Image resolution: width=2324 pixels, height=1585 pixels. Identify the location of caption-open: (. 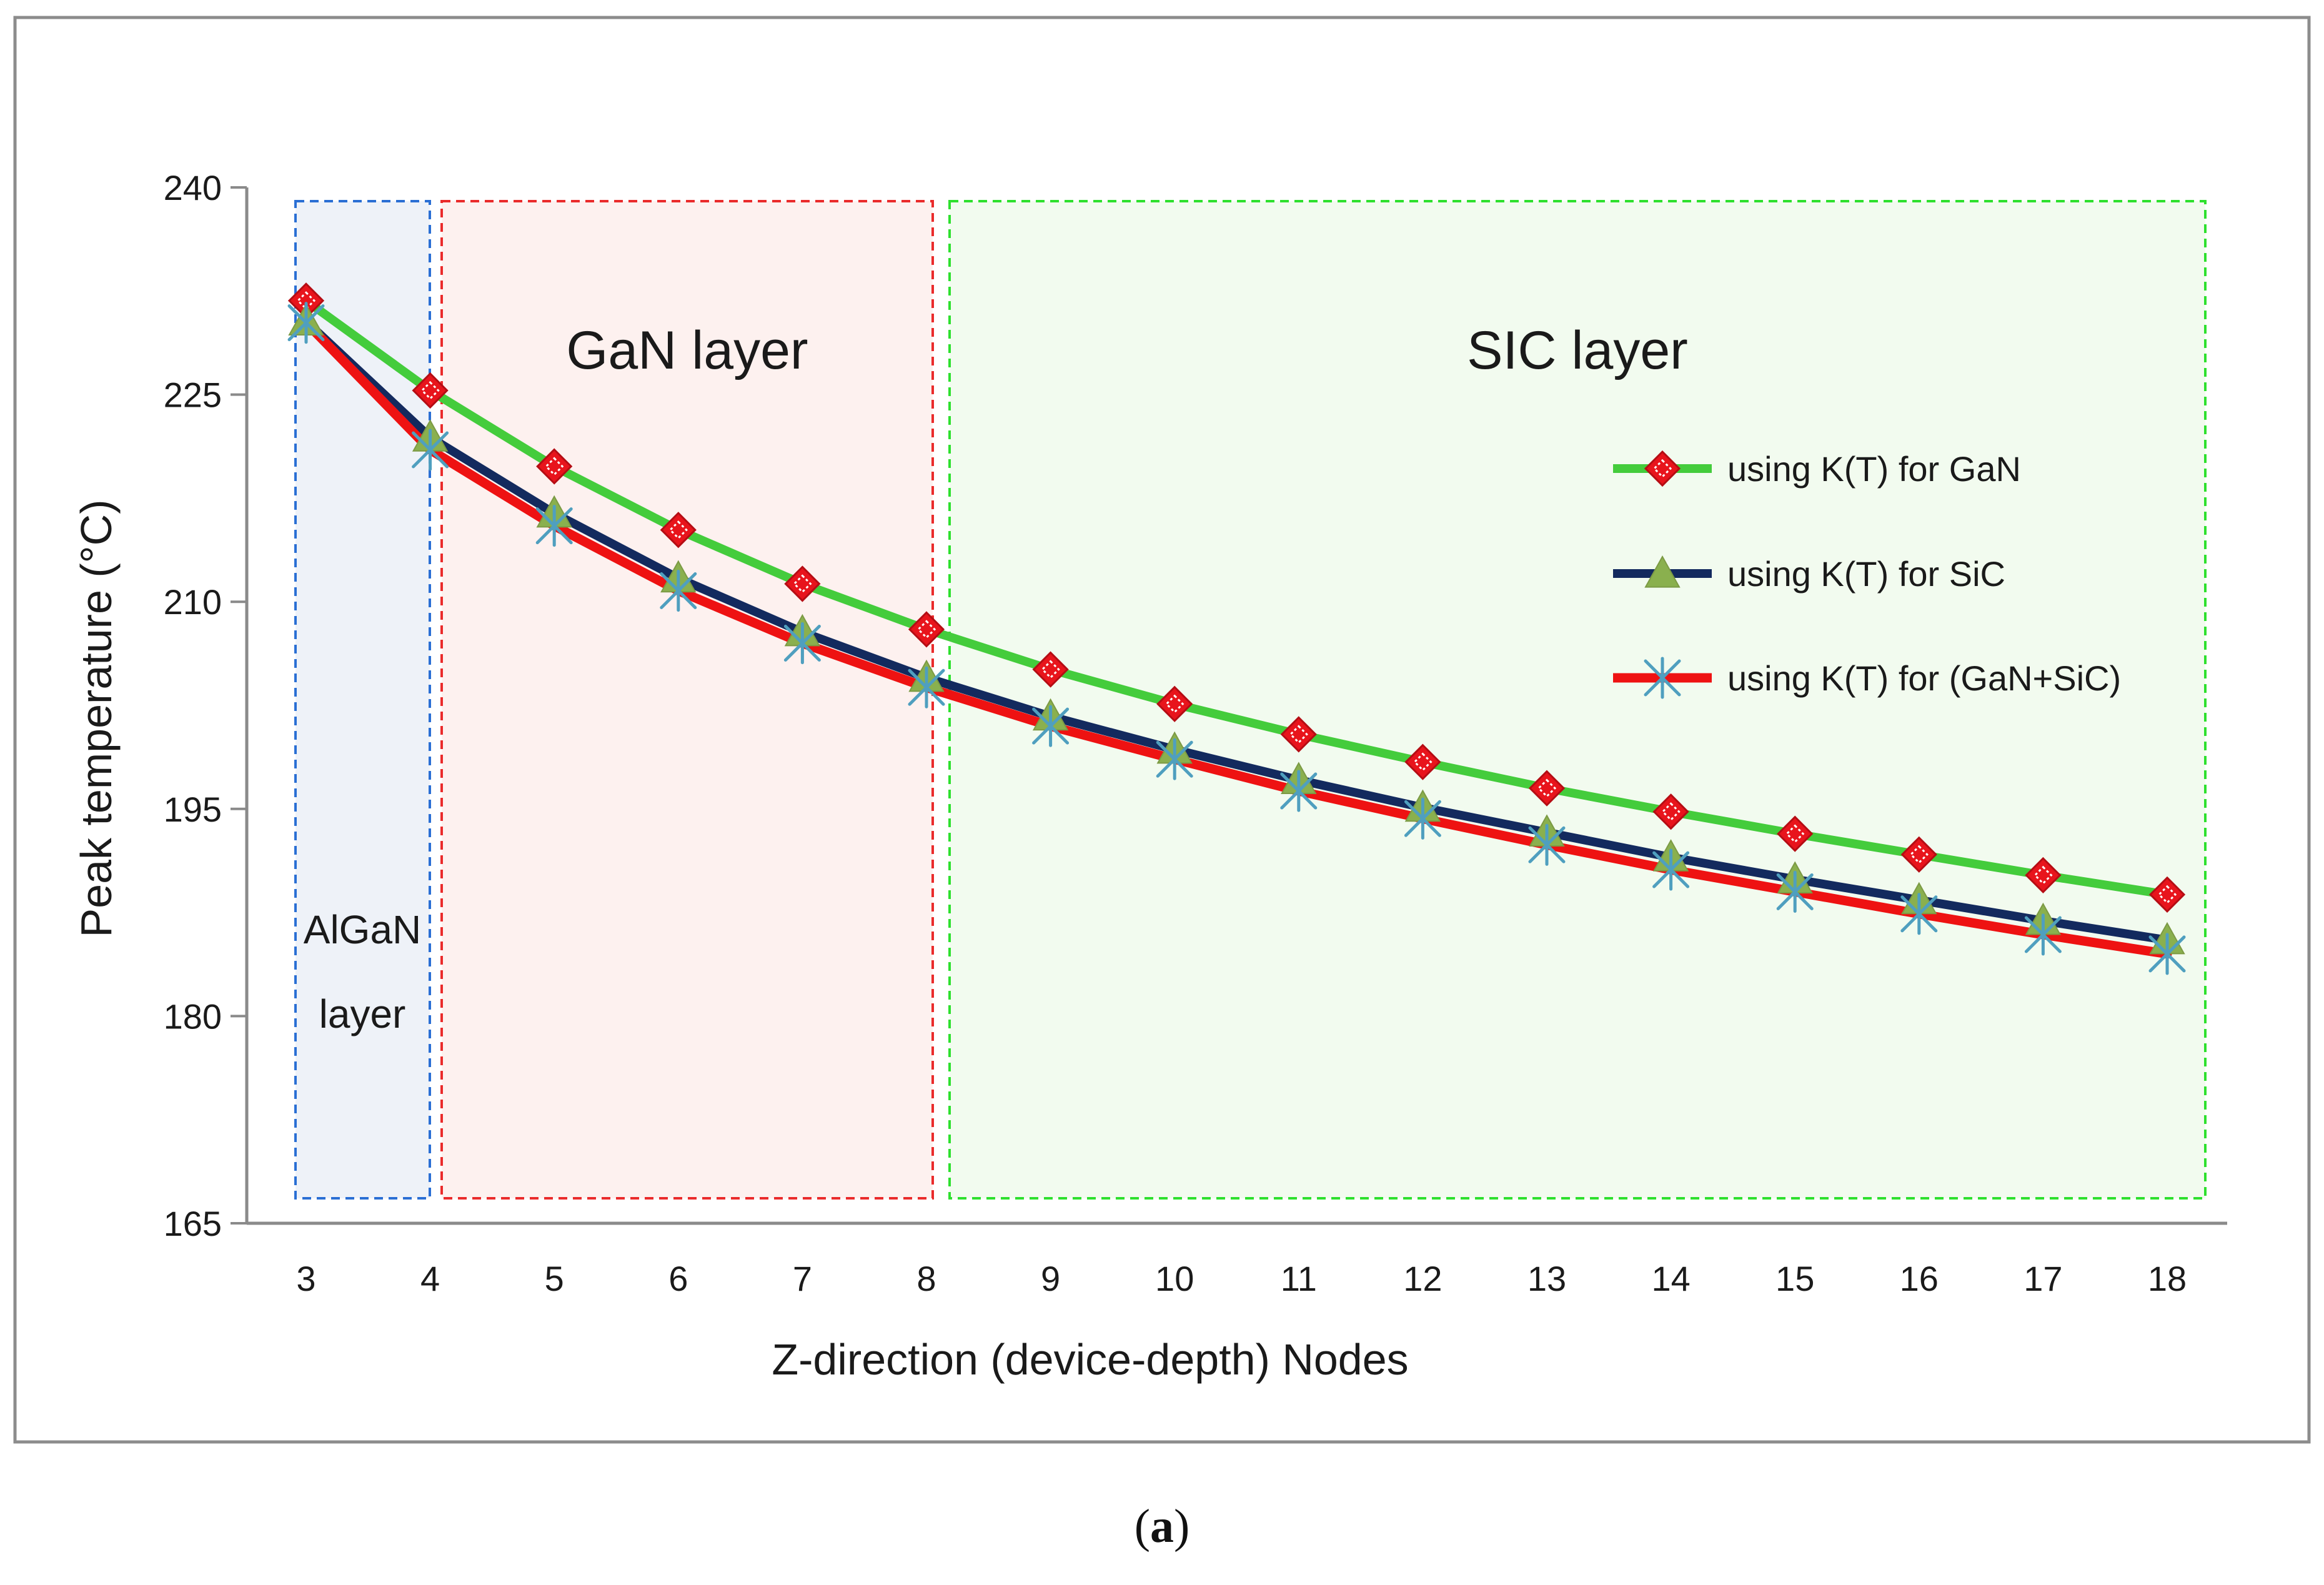
(1142, 1526).